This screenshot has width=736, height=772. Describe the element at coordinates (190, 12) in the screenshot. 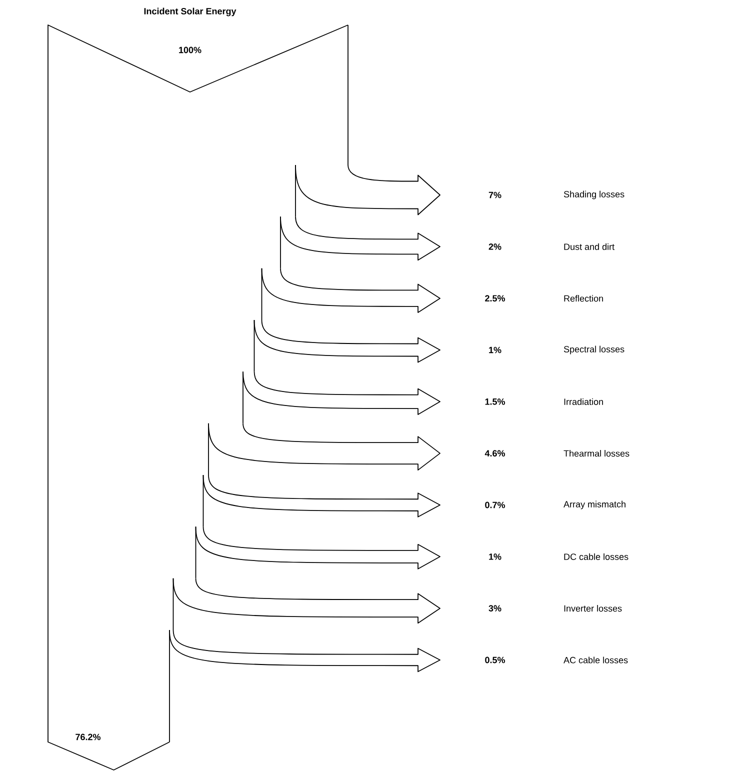

I see `text: Incident Solar Energy` at that location.